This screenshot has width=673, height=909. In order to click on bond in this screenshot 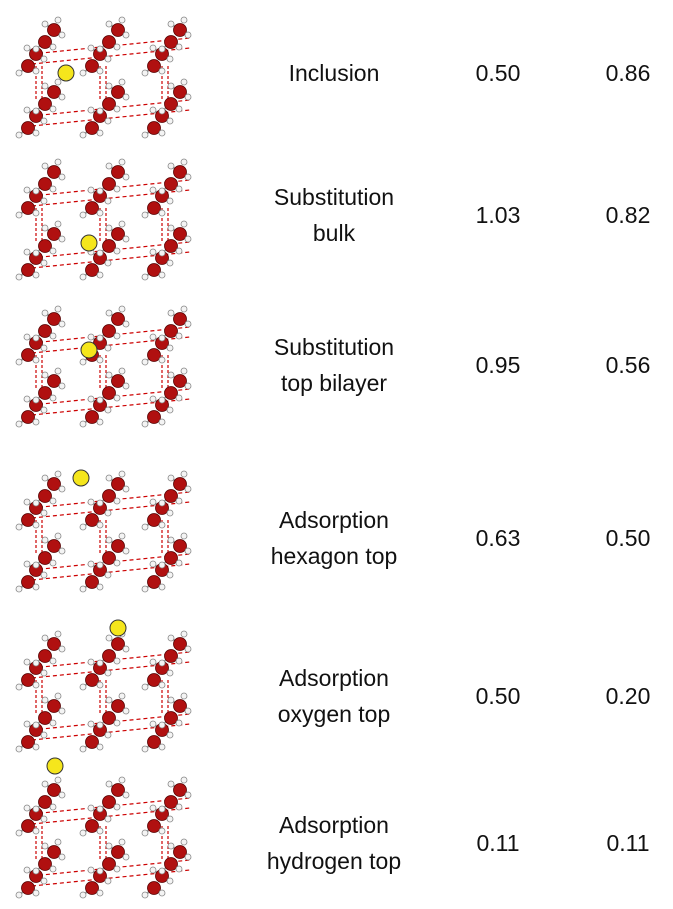, I will do `click(111, 407)`.